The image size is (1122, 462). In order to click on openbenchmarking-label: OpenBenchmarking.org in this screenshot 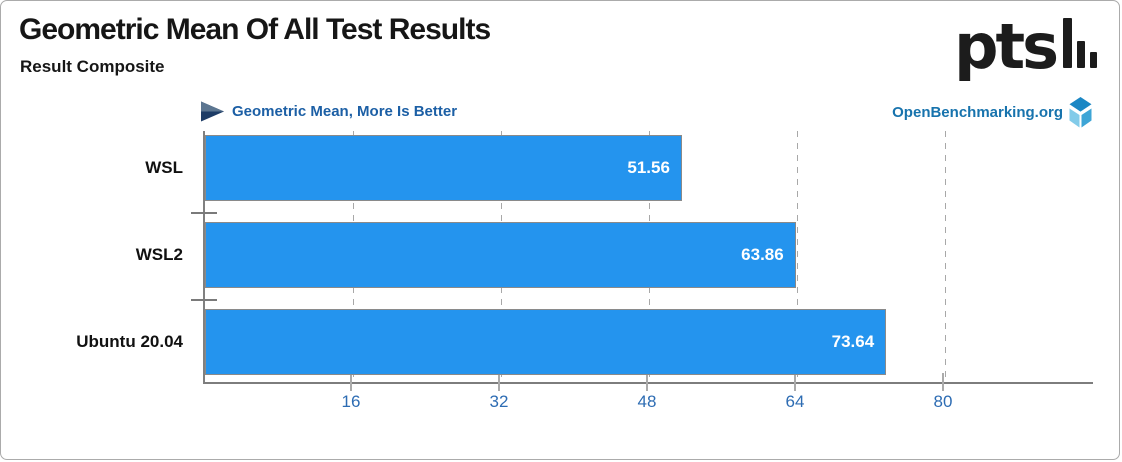, I will do `click(977, 112)`.